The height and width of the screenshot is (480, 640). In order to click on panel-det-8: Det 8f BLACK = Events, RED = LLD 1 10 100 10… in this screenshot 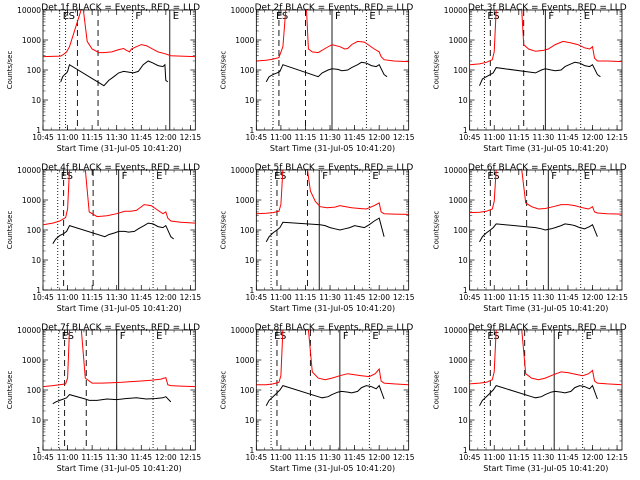, I will do `click(316, 398)`.